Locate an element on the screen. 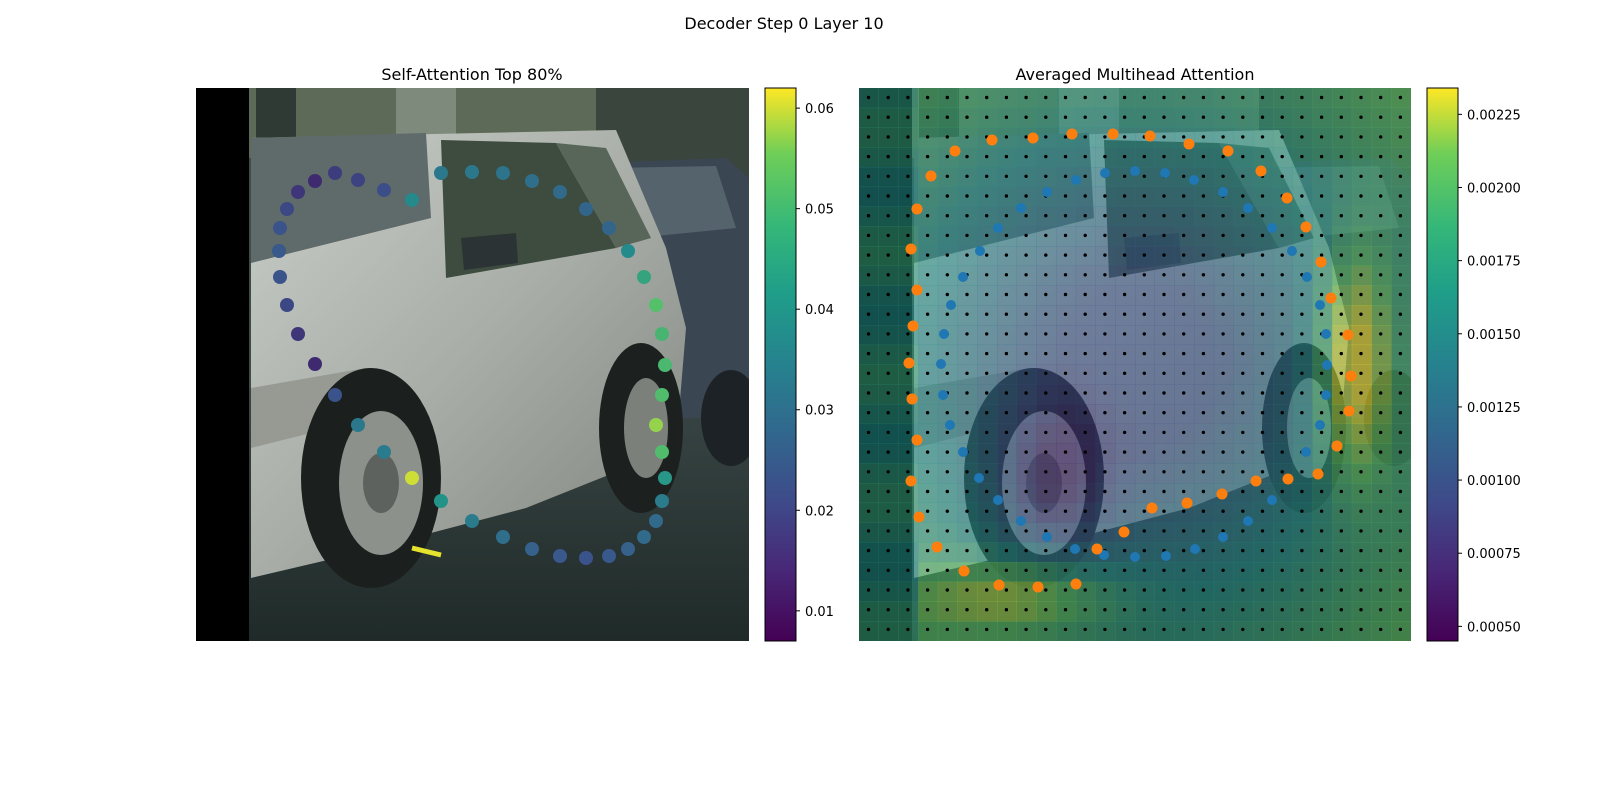  colorbar-tick-label: 0.00075 is located at coordinates (1494, 554).